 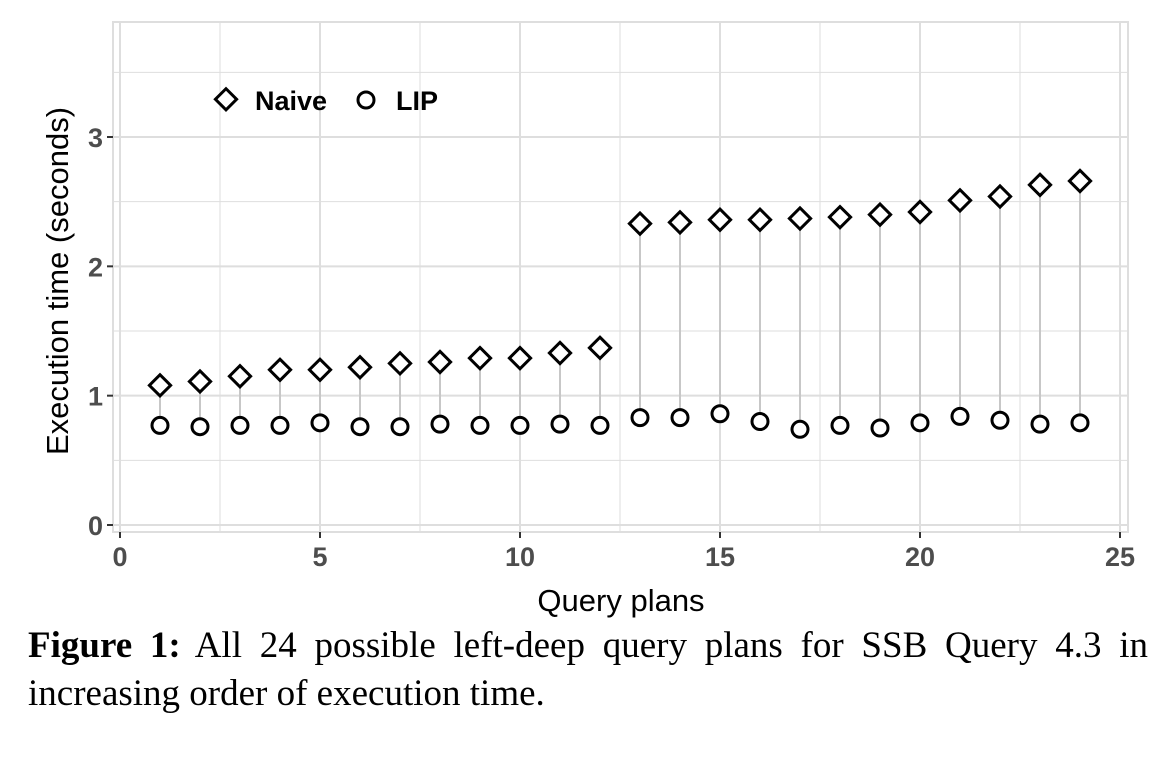 What do you see at coordinates (95, 397) in the screenshot?
I see `y-tick-label: 1` at bounding box center [95, 397].